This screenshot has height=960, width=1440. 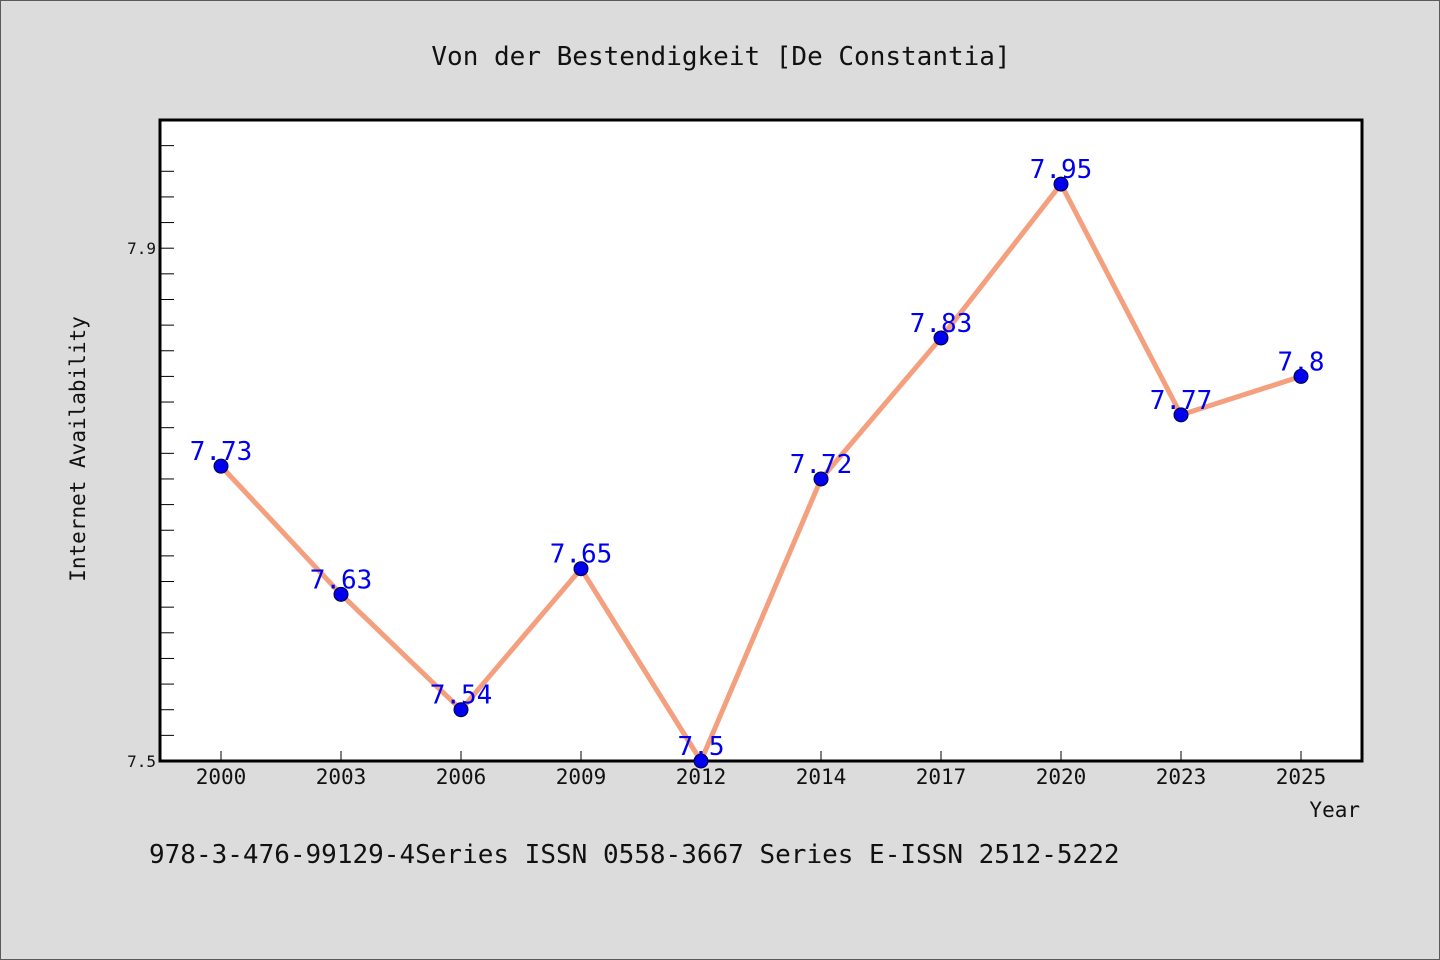 I want to click on x-tick-label: 2020, so click(x=1061, y=777).